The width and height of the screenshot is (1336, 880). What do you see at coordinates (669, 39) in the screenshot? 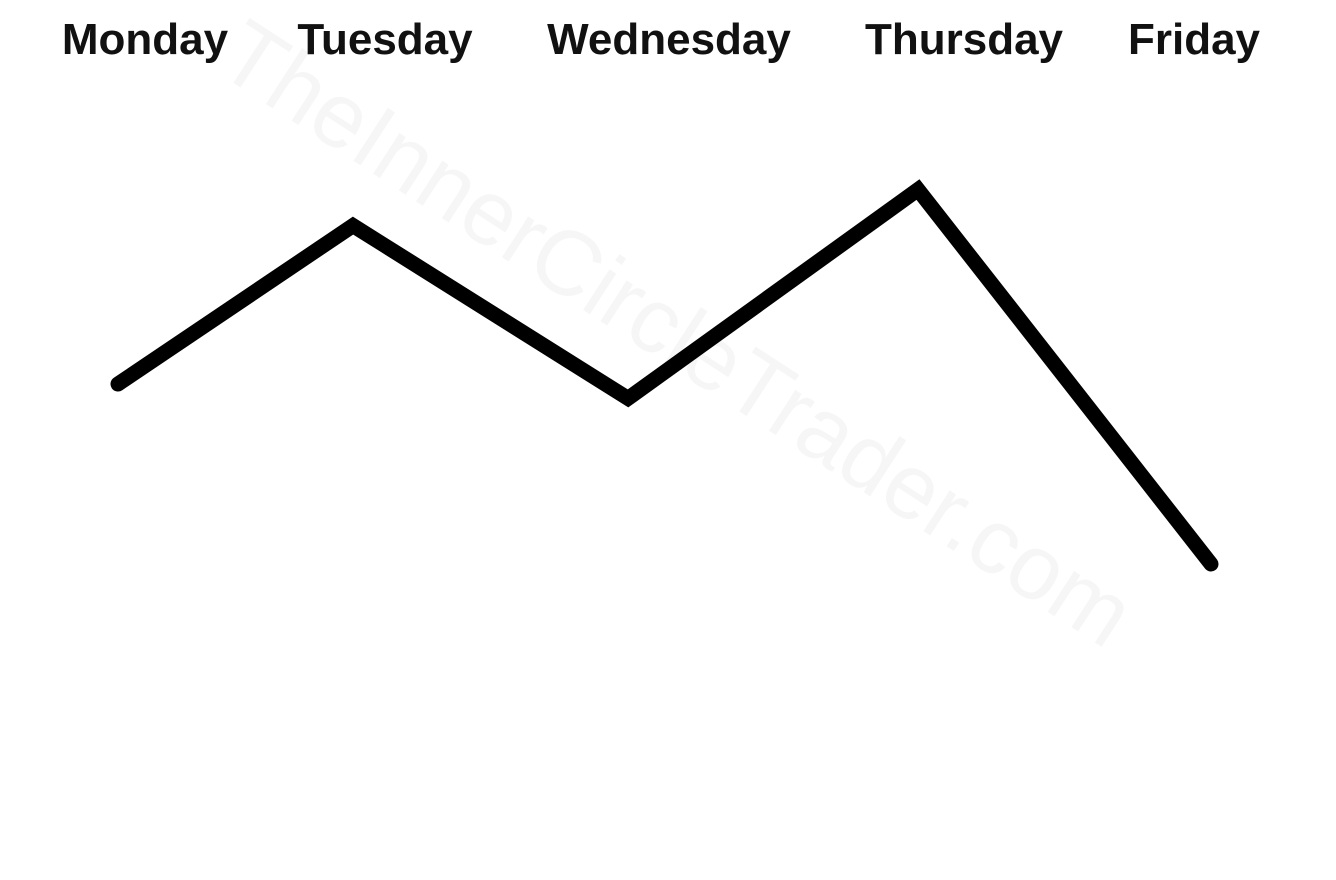
I see `day-label-wednesday: Wednesday` at bounding box center [669, 39].